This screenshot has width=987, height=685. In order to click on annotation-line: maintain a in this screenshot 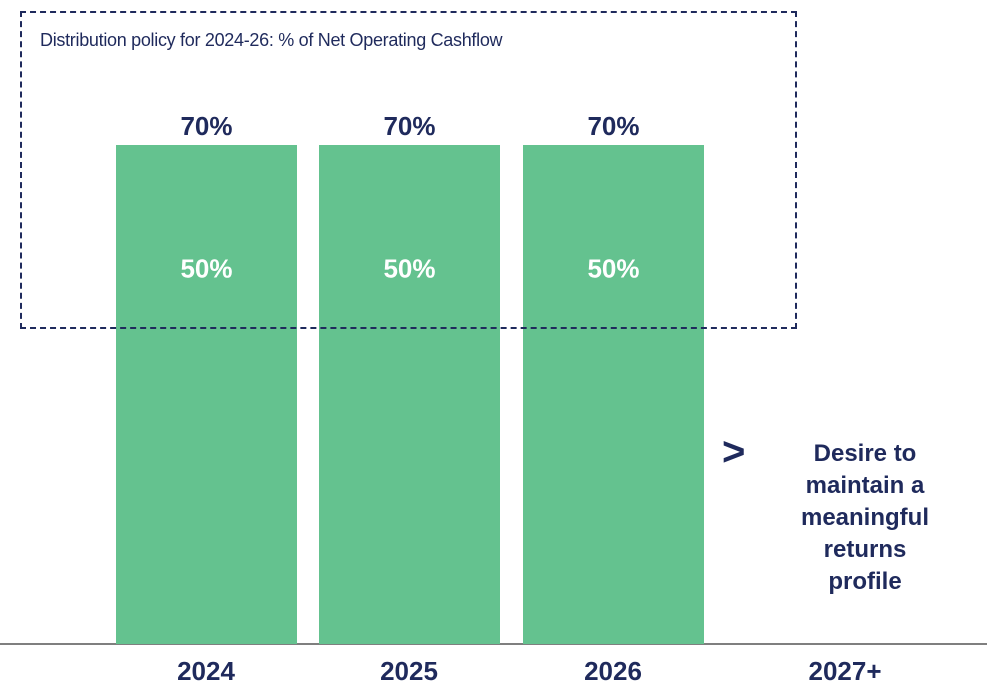, I will do `click(865, 485)`.